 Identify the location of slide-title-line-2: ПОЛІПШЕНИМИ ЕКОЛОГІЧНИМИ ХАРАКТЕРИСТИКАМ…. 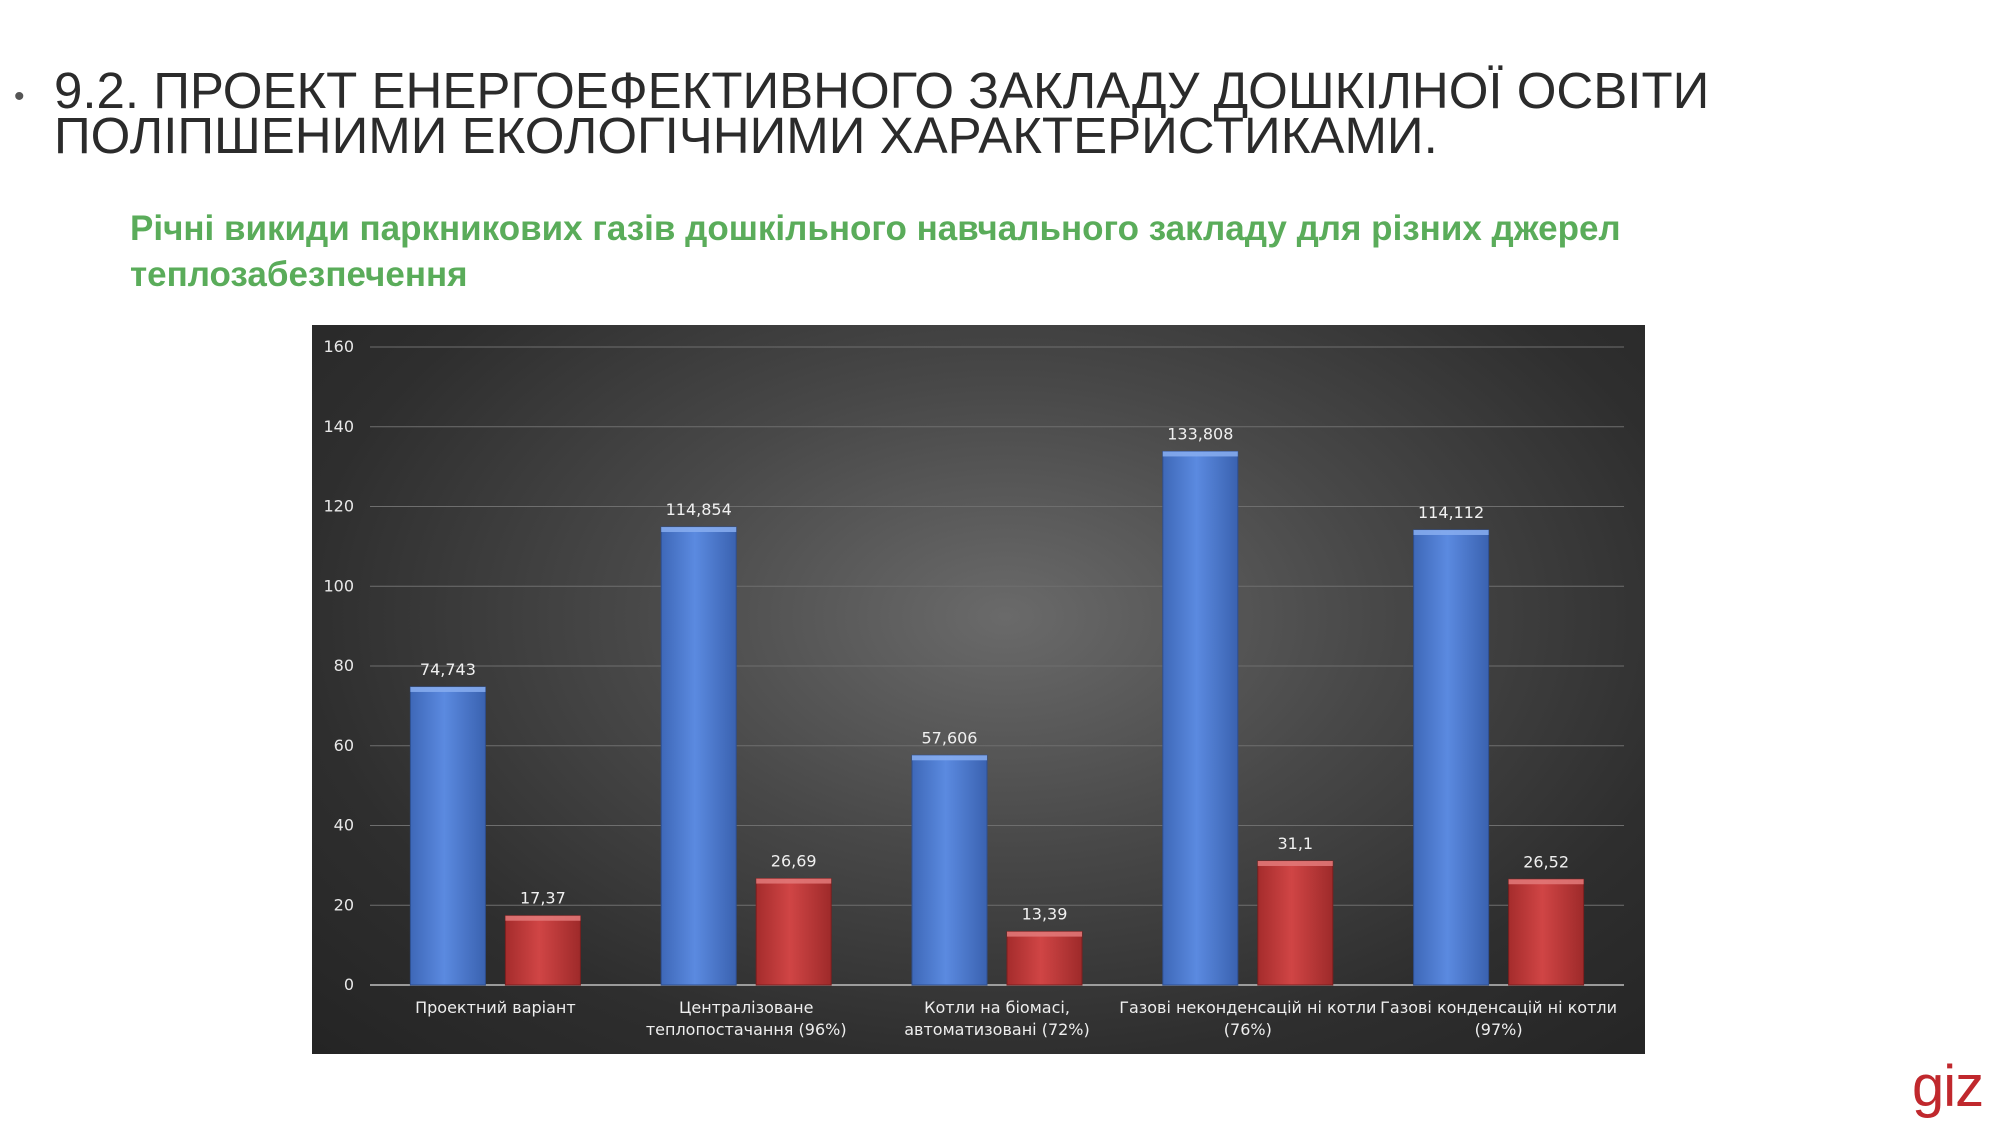
(746, 135).